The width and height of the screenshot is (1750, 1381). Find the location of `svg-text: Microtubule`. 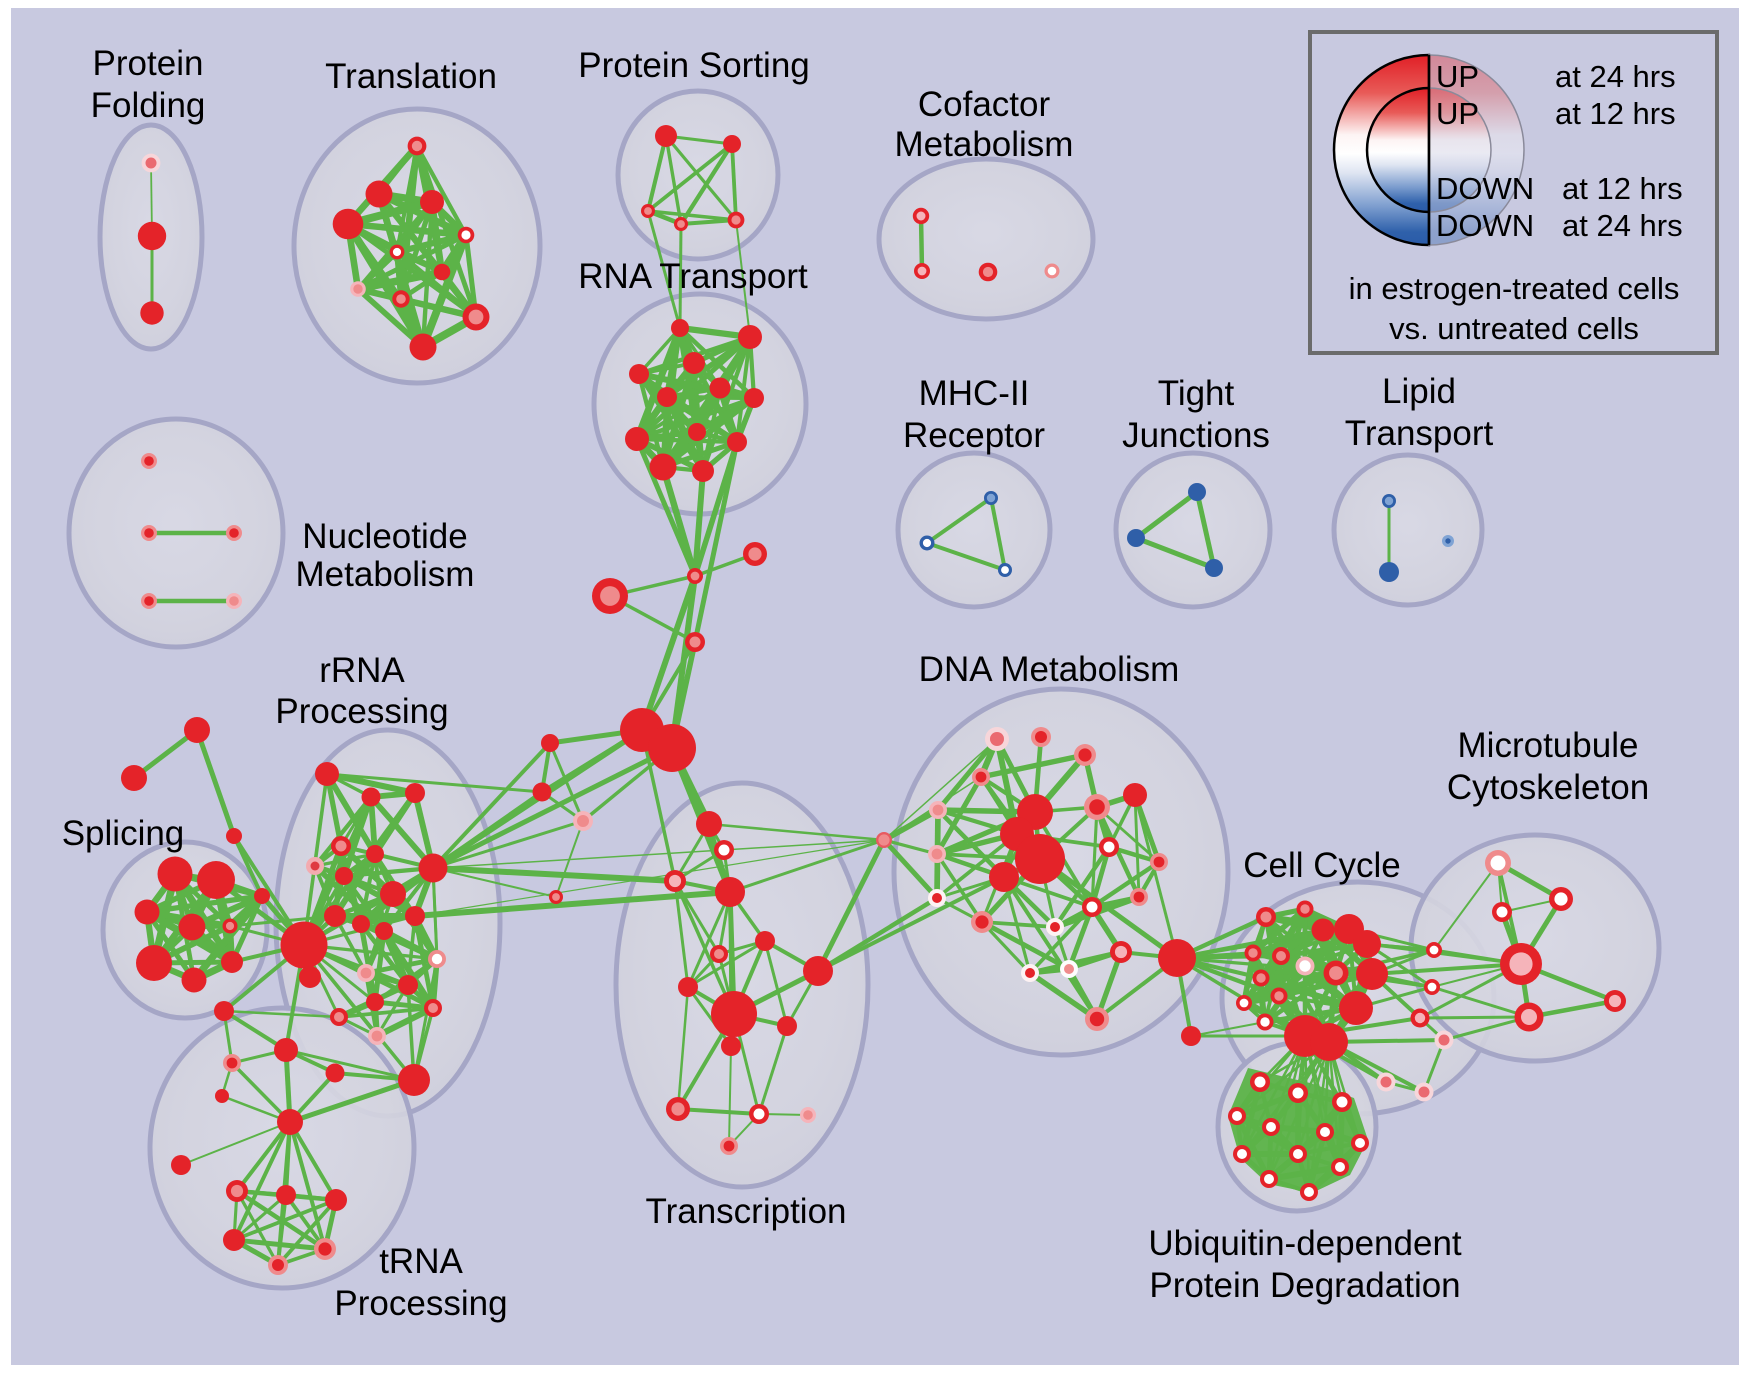

svg-text: Microtubule is located at coordinates (1548, 745).